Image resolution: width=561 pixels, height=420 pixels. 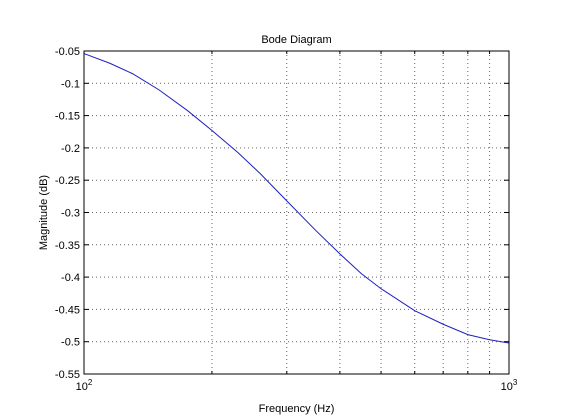 I want to click on x-tick-labels: 10² 10³, so click(x=297, y=385).